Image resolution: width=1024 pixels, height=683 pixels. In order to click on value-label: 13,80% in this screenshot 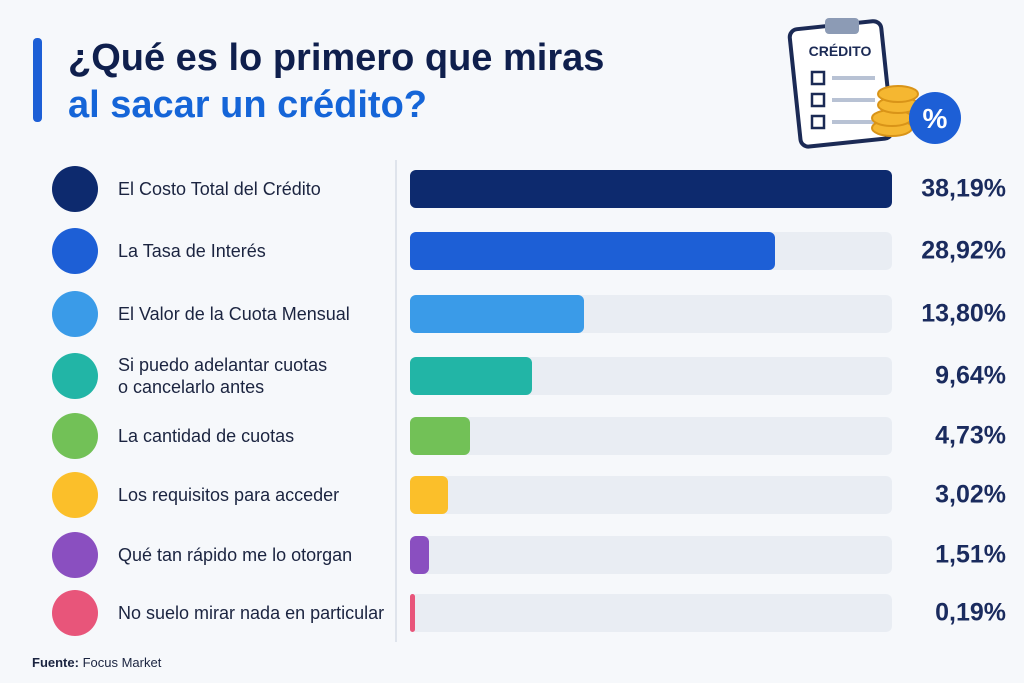, I will do `click(963, 313)`.